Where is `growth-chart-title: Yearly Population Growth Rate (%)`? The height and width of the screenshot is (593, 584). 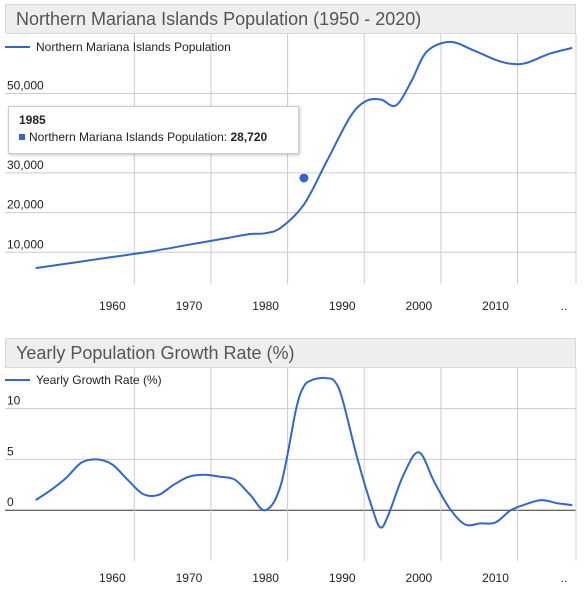
growth-chart-title: Yearly Population Growth Rate (%) is located at coordinates (290, 353).